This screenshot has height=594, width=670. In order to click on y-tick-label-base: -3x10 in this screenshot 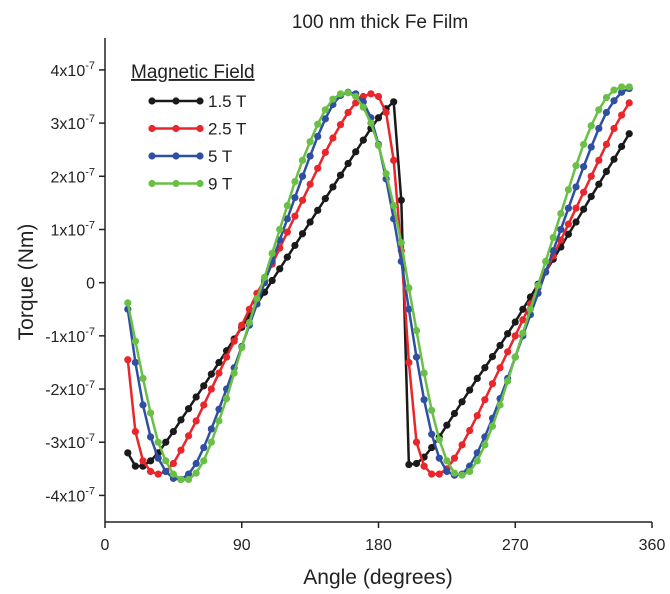, I will do `click(65, 443)`.